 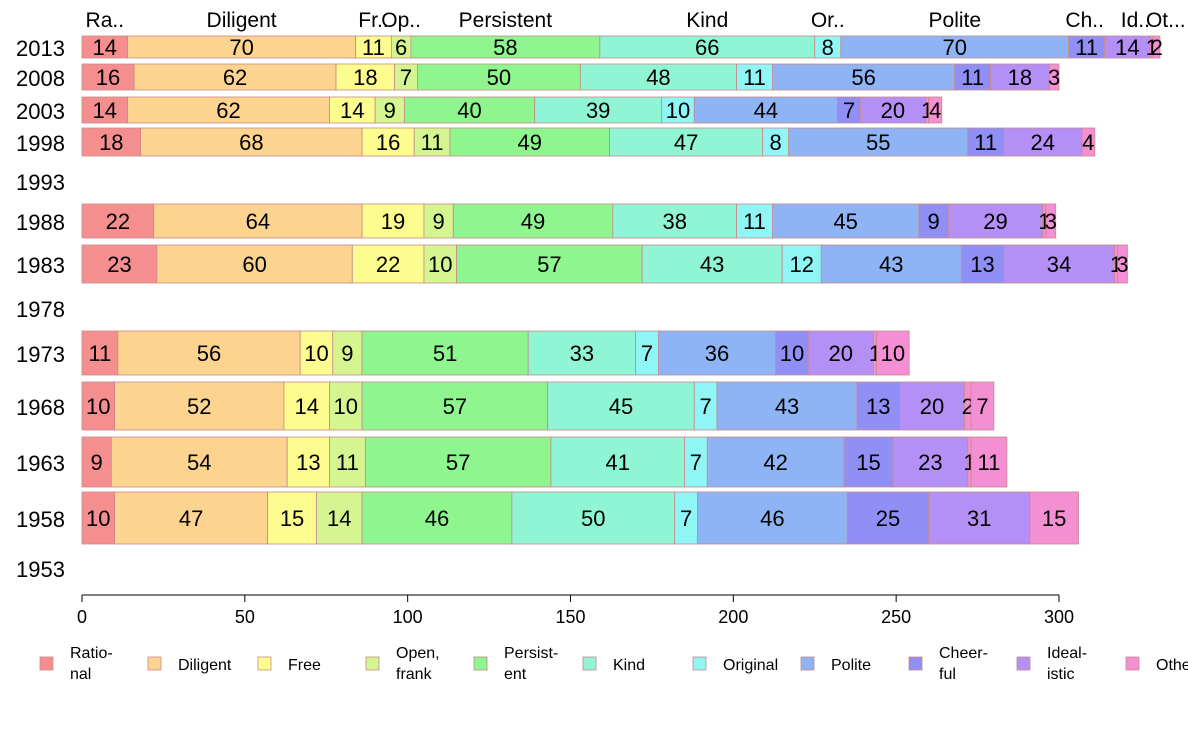 What do you see at coordinates (505, 47) in the screenshot?
I see `bar-value-label: 58` at bounding box center [505, 47].